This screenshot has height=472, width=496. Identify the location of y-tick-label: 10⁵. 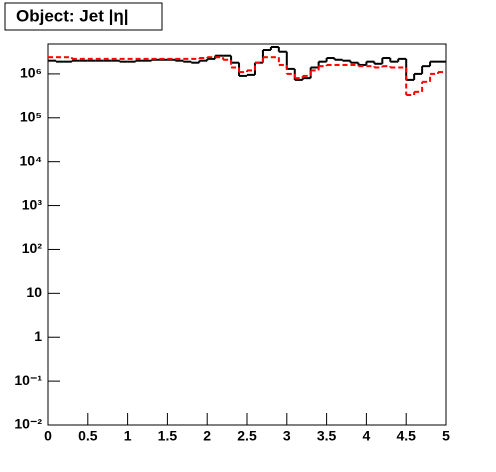
(31, 116).